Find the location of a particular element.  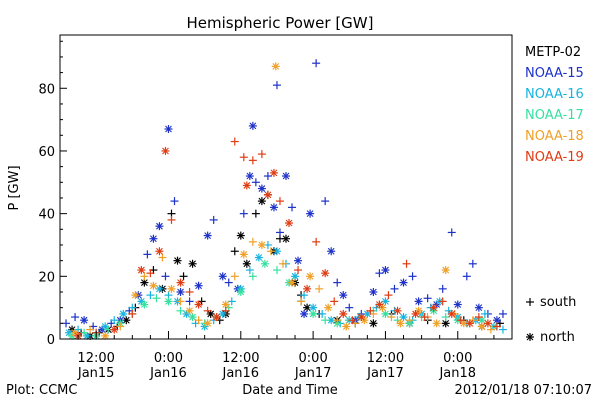

x-tick-time-label: 0:00 is located at coordinates (168, 358).